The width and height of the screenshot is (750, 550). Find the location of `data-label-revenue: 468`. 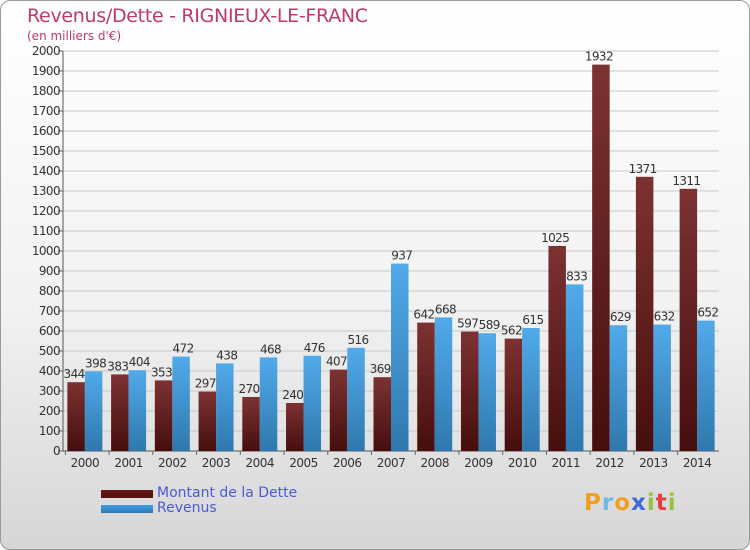

data-label-revenue: 468 is located at coordinates (270, 349).